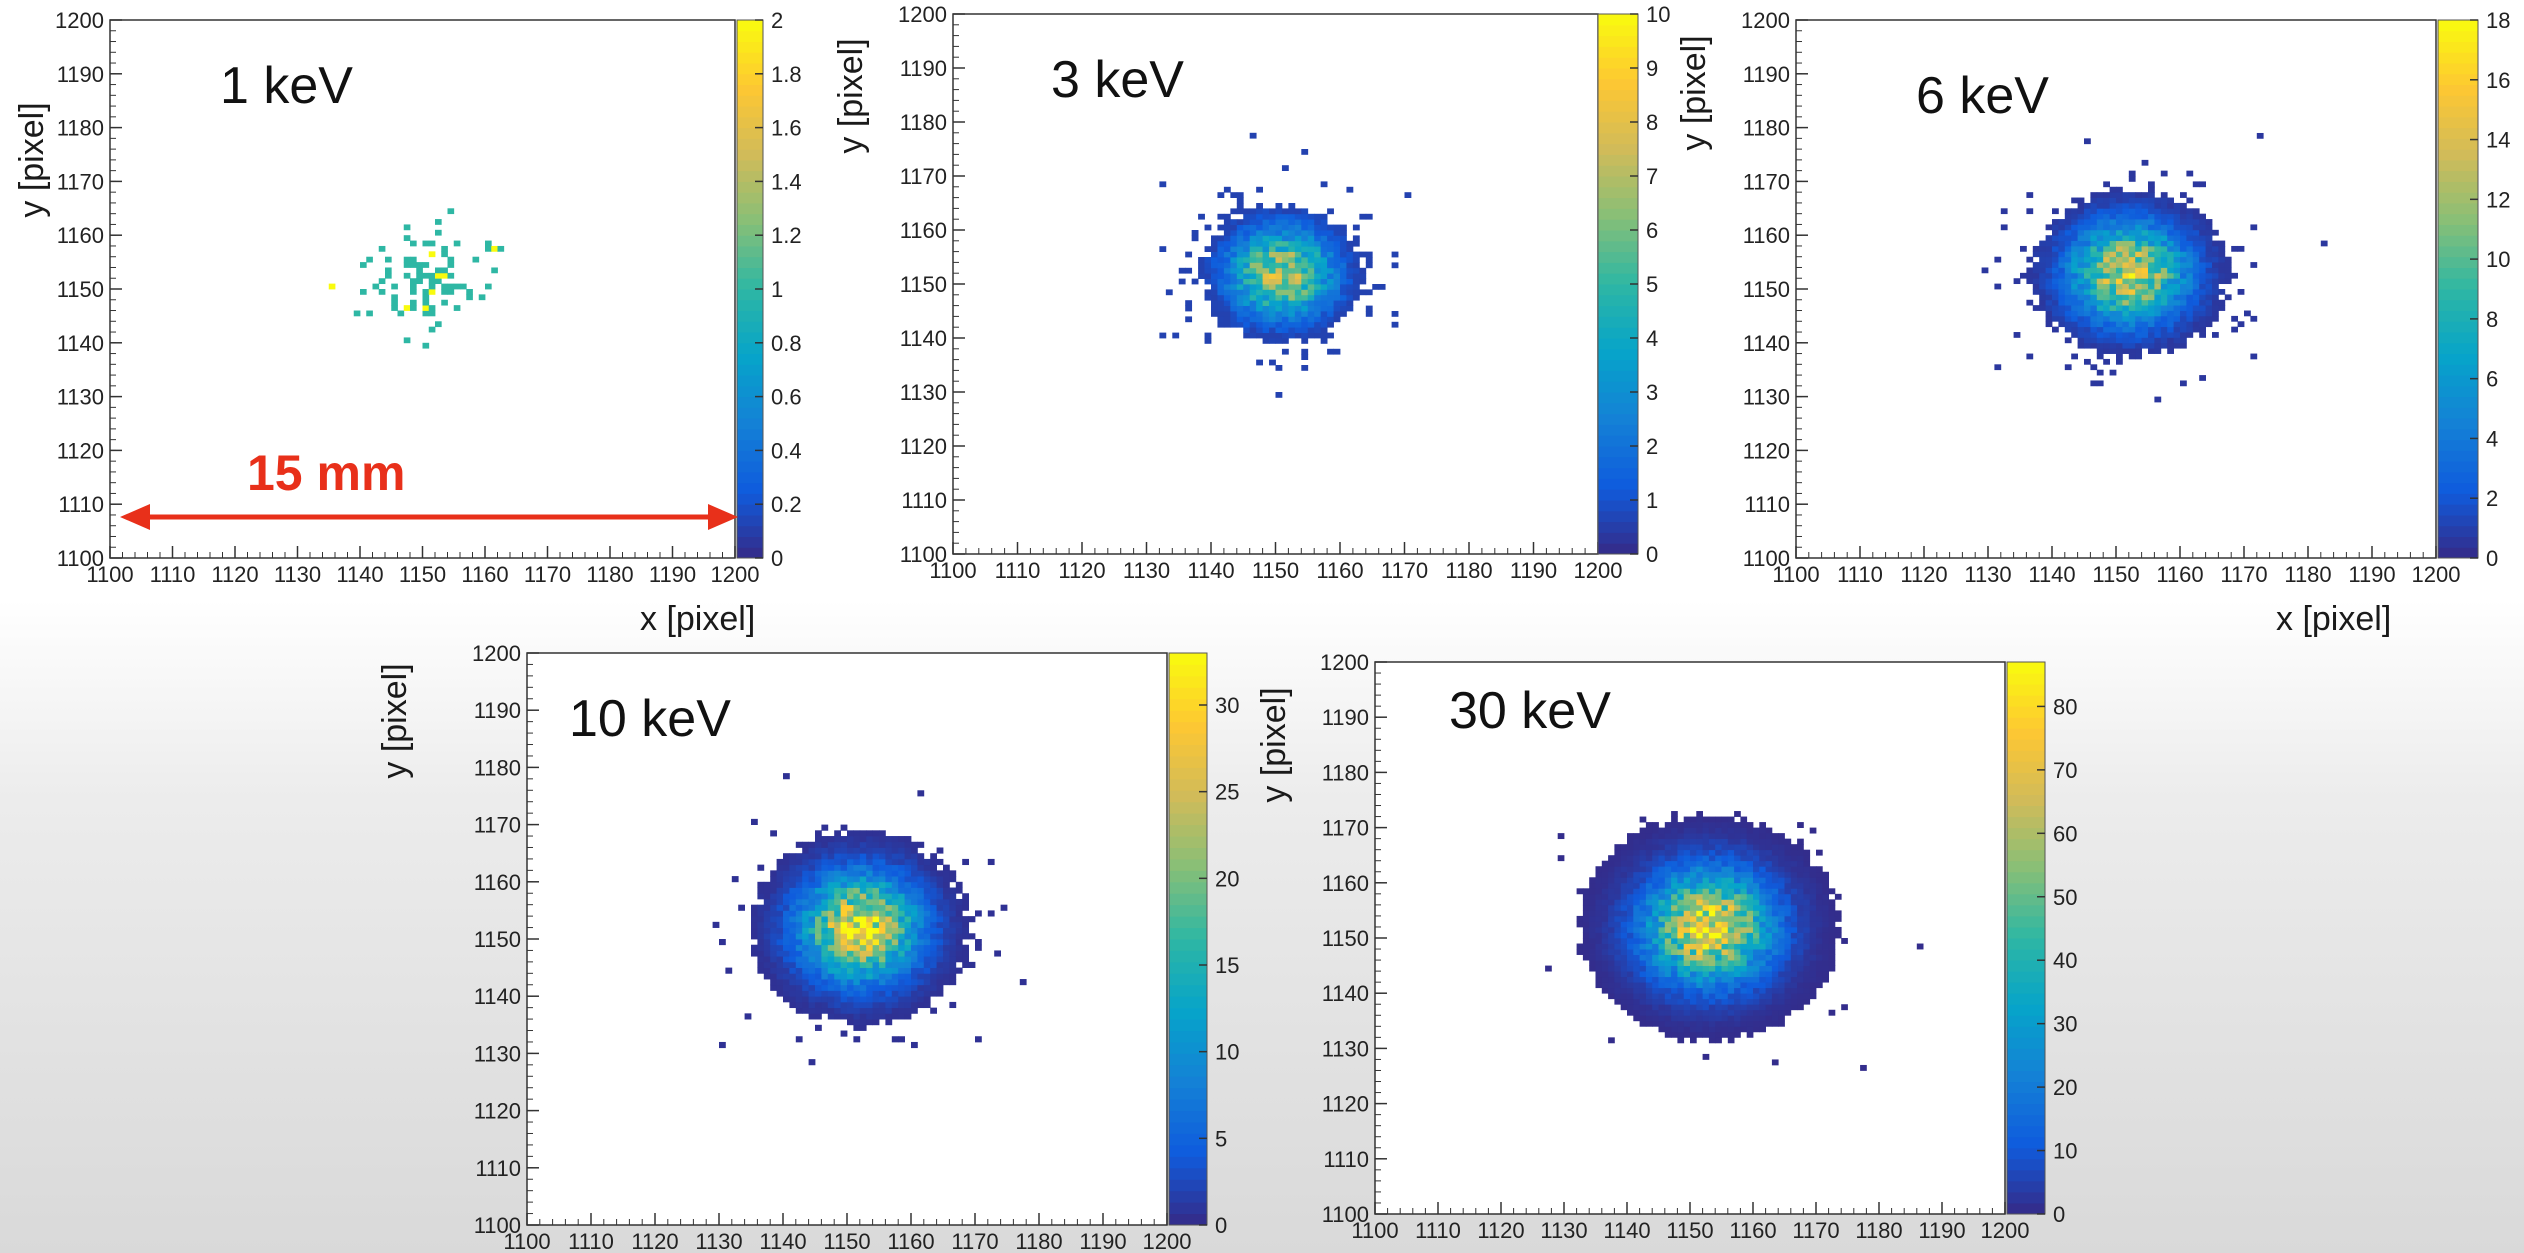  I want to click on x-tick-label: 1130, so click(1146, 570).